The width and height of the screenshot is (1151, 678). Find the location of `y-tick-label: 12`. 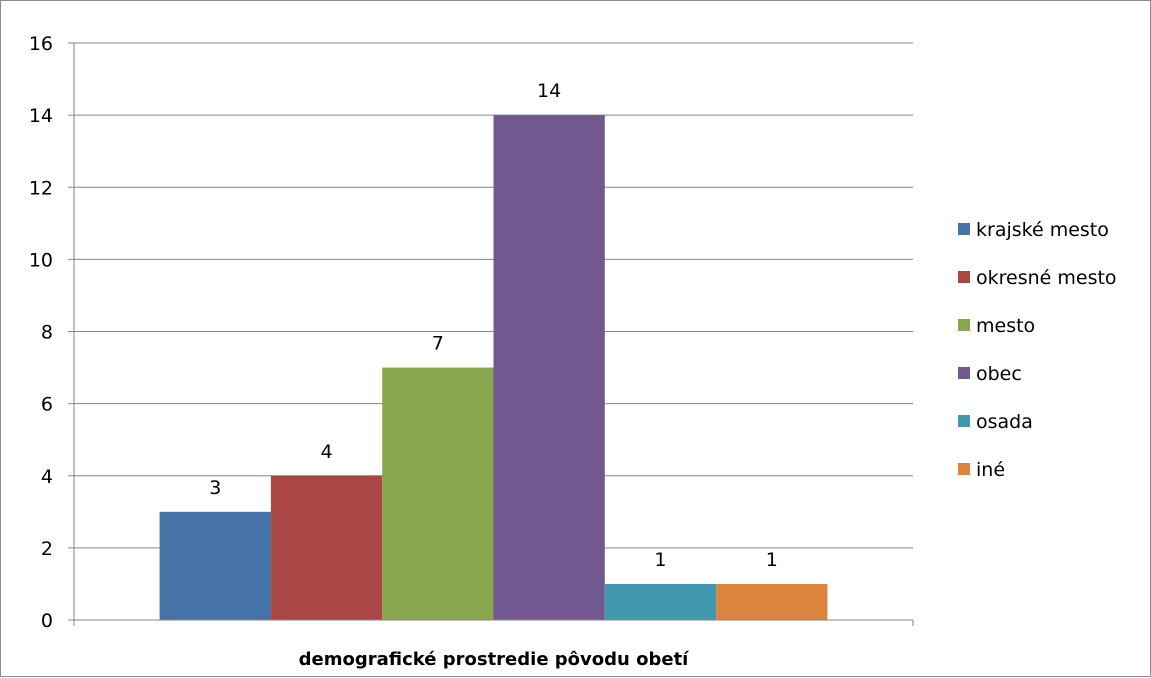

y-tick-label: 12 is located at coordinates (41, 188).